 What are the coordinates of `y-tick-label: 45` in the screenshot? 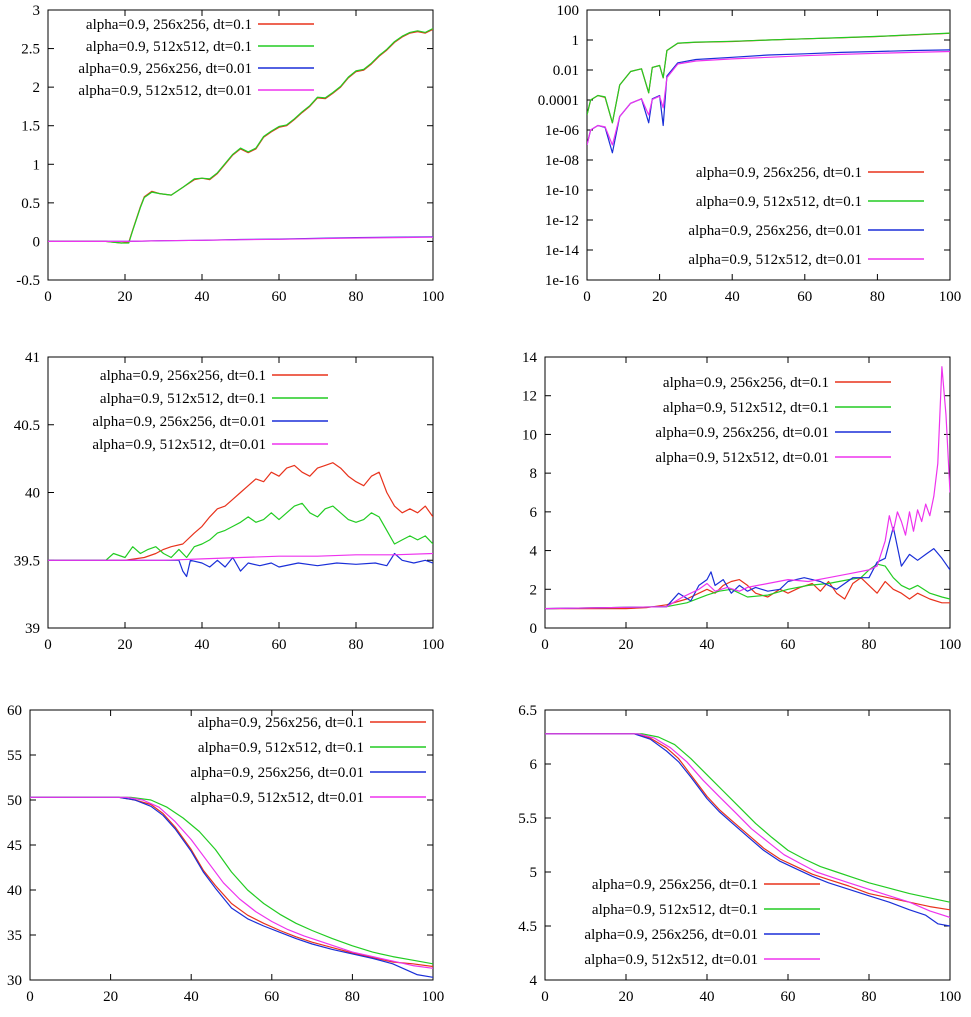 It's located at (14, 846).